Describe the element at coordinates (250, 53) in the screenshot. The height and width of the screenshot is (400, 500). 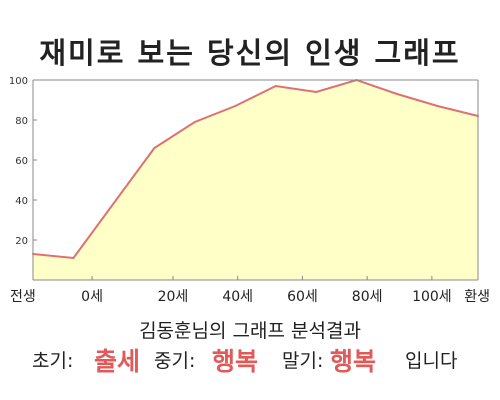
I see `page-title: 재미로 보는 당신의 인생 그래프` at that location.